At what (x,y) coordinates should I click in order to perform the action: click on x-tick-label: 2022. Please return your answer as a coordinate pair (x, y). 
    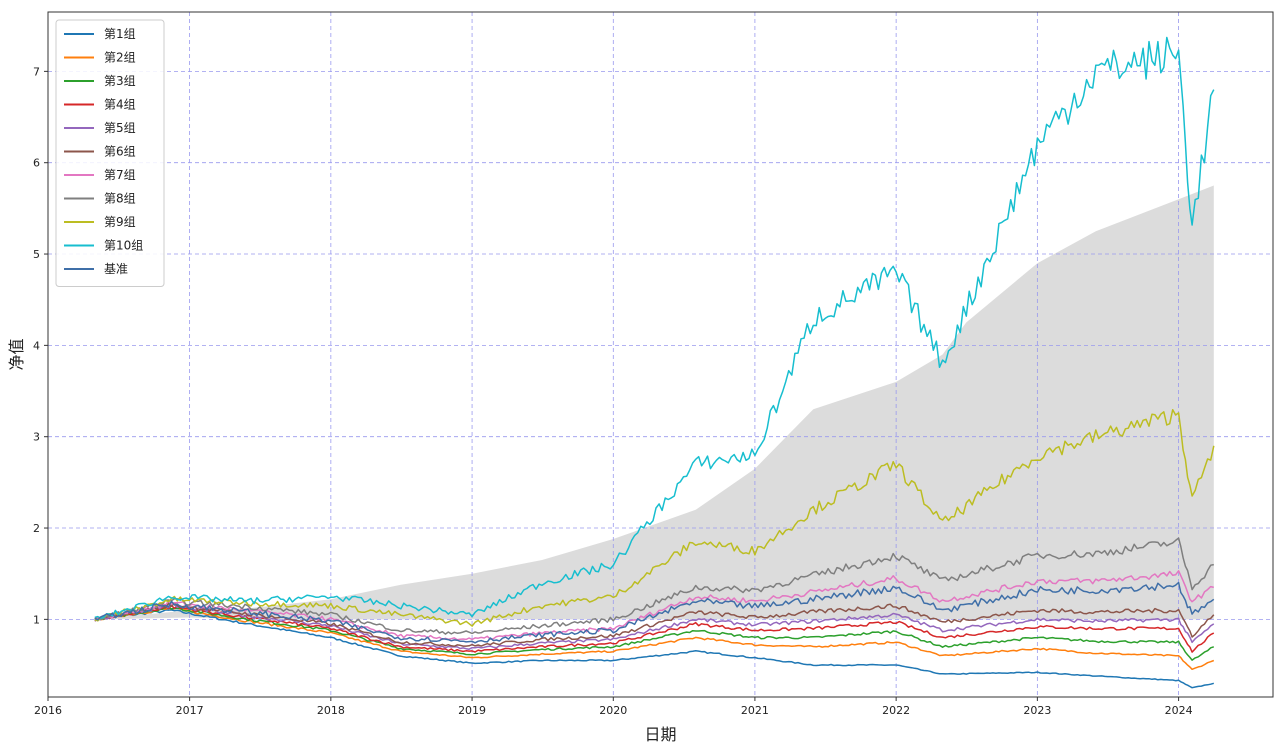
    Looking at the image, I should click on (896, 710).